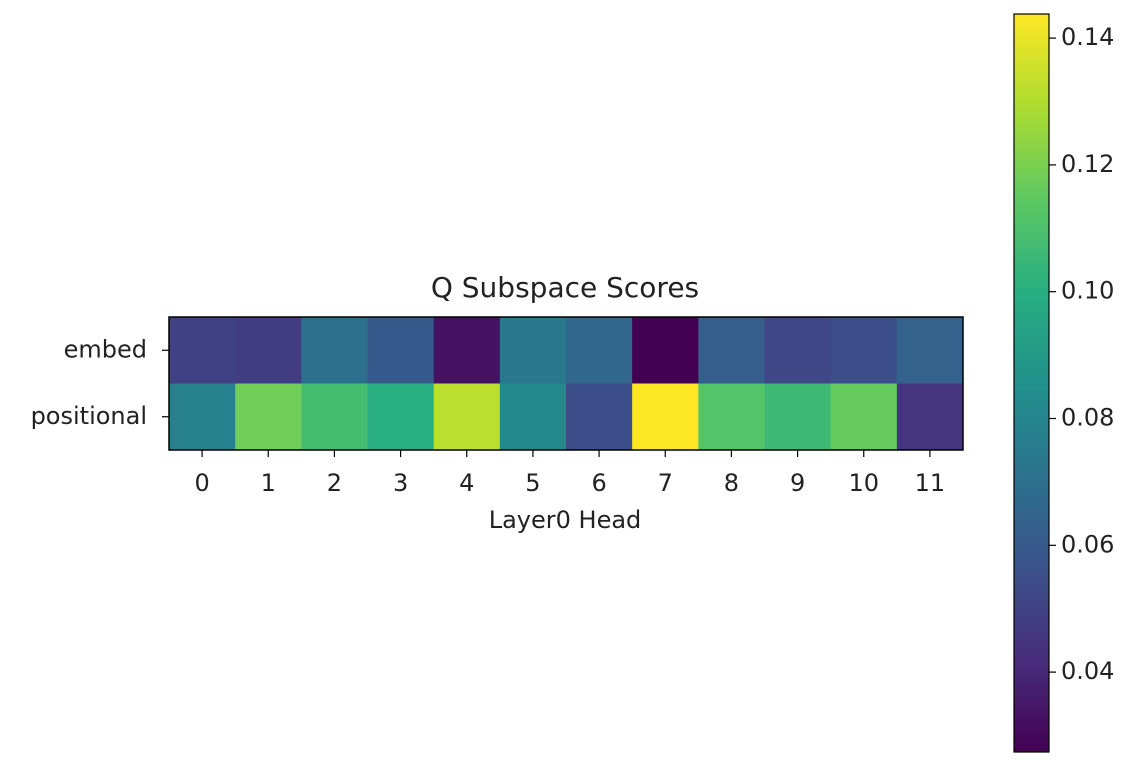  Describe the element at coordinates (1087, 671) in the screenshot. I see `colorbar-tick-label: 0.04` at that location.